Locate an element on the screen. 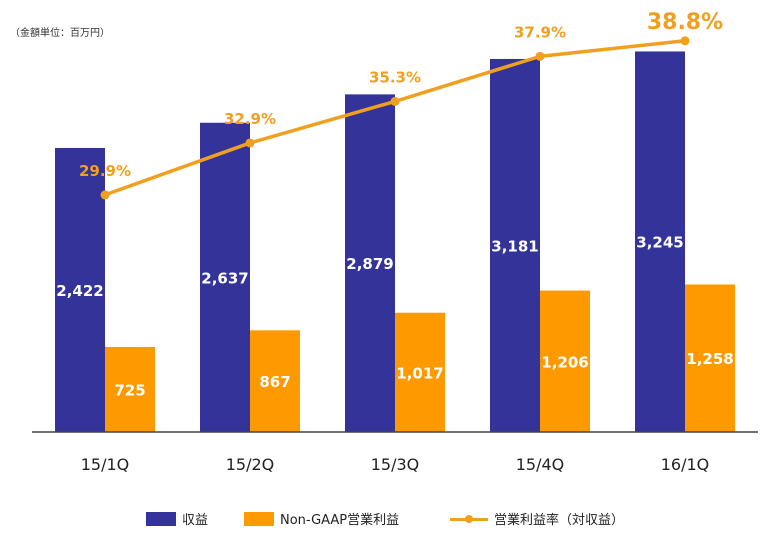 The image size is (766, 535). margin-value-label: 29.9% is located at coordinates (105, 171).